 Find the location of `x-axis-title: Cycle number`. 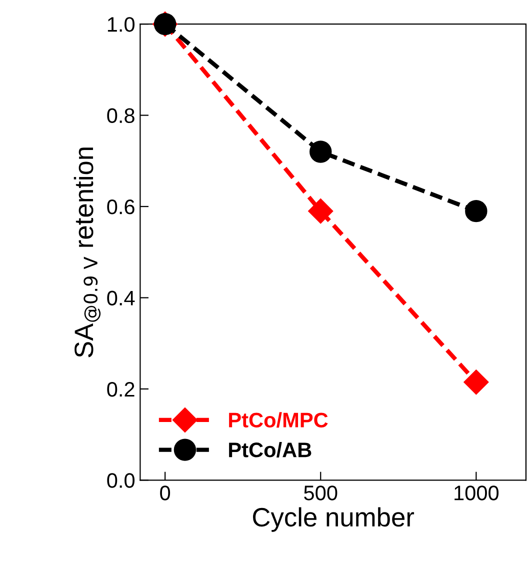

x-axis-title: Cycle number is located at coordinates (333, 519).